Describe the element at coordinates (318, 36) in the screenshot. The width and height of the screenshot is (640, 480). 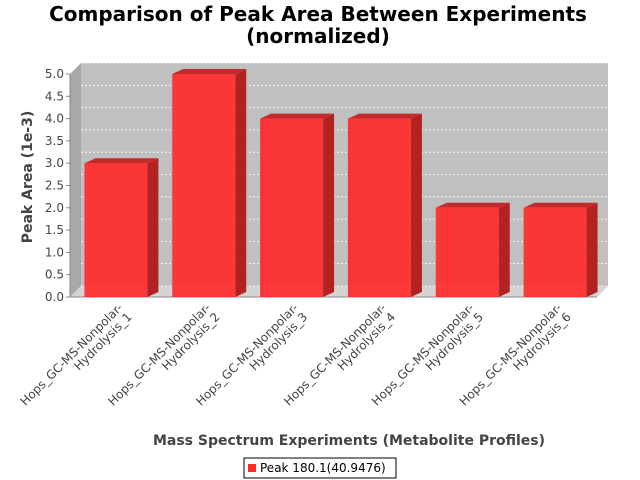
I see `chart-title-line2: (normalized)` at that location.